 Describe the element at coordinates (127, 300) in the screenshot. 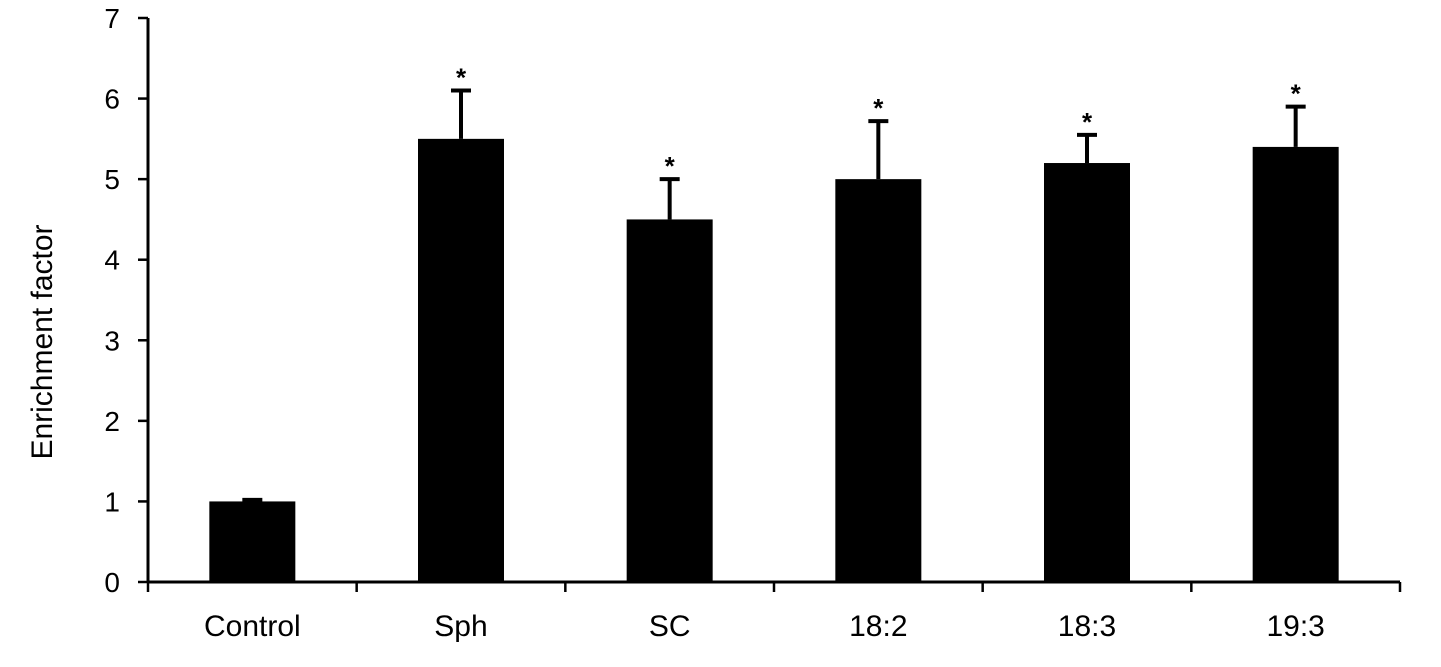

I see `y-axis: 0 1 2 3 4 5 6 7` at that location.